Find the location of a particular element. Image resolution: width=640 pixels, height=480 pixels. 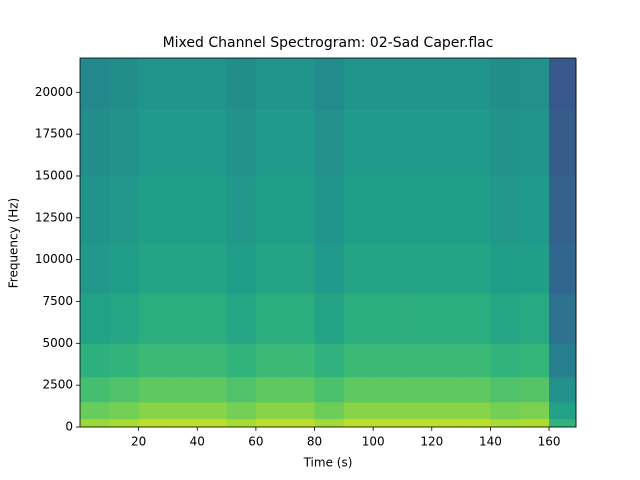

x-tick-label: 160 is located at coordinates (549, 442).